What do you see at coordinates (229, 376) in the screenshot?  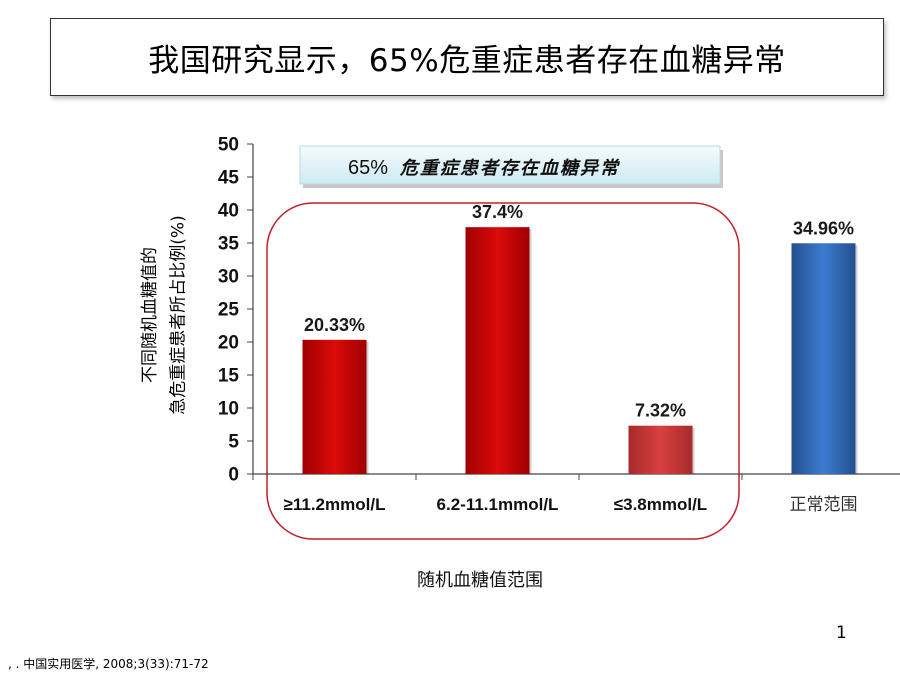 I see `y-tick-label: 15` at bounding box center [229, 376].